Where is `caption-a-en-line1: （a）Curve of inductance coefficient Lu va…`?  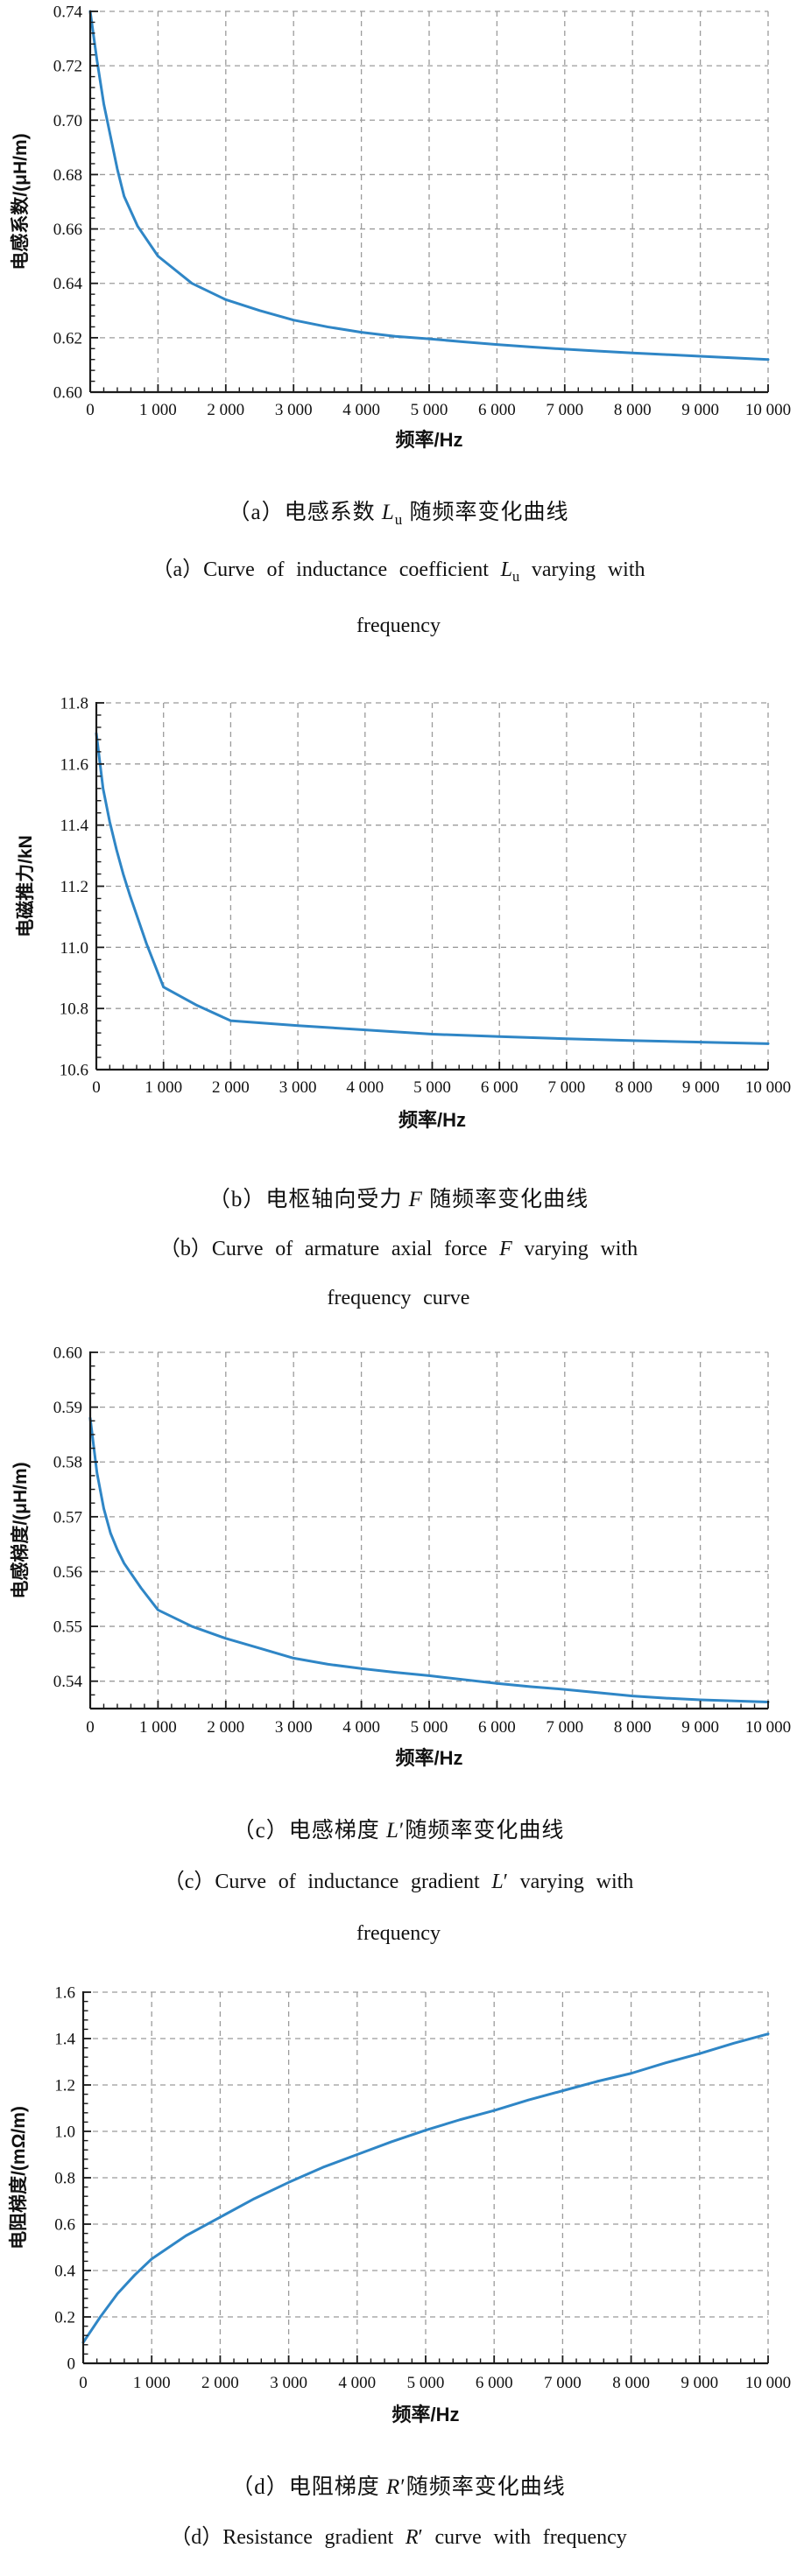
caption-a-en-line1: （a）Curve of inductance coefficient Lu va… is located at coordinates (398, 572).